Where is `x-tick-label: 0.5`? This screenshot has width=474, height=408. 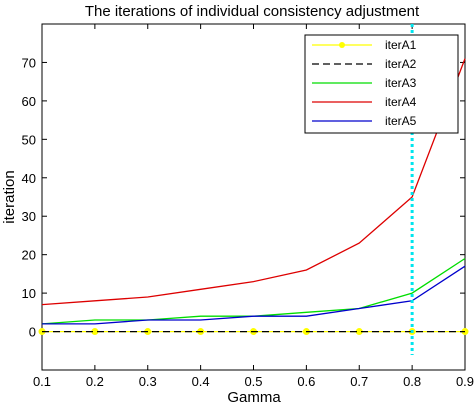
x-tick-label: 0.5 is located at coordinates (253, 381).